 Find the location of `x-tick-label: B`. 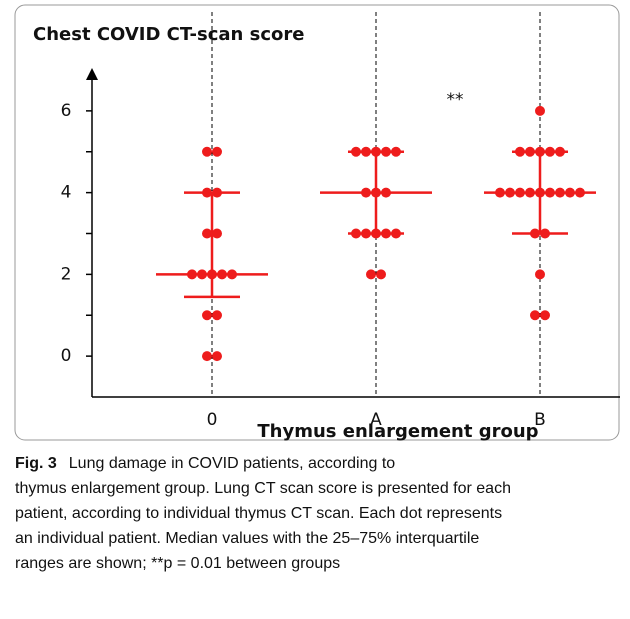

x-tick-label: B is located at coordinates (540, 420).